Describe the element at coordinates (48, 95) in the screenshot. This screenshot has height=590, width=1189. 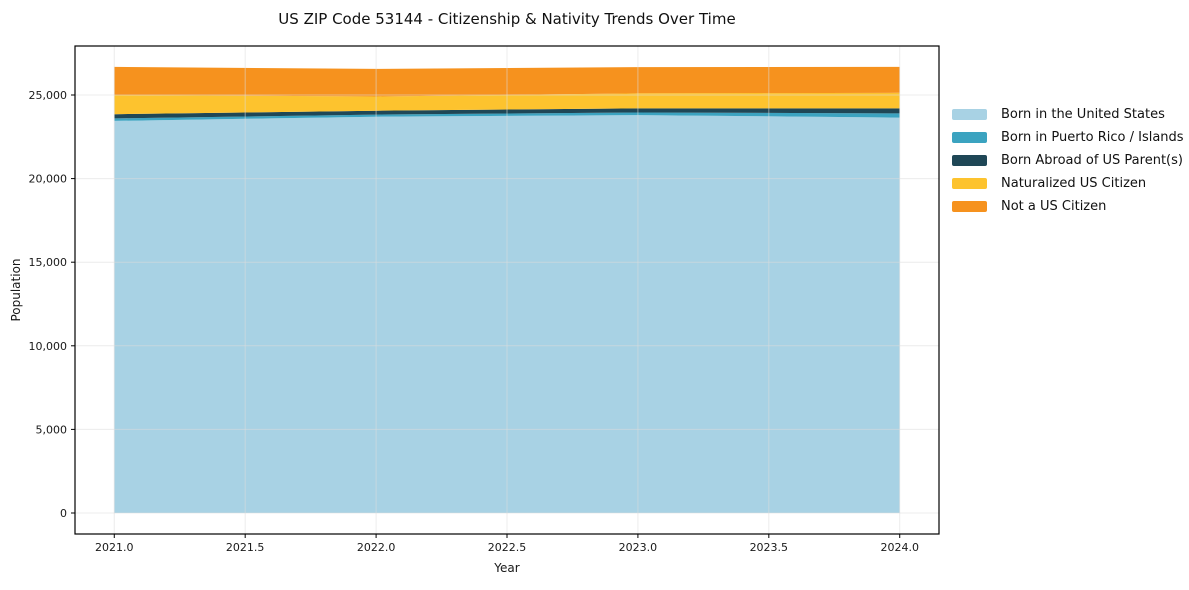
I see `y-tick-label: 25,000` at that location.